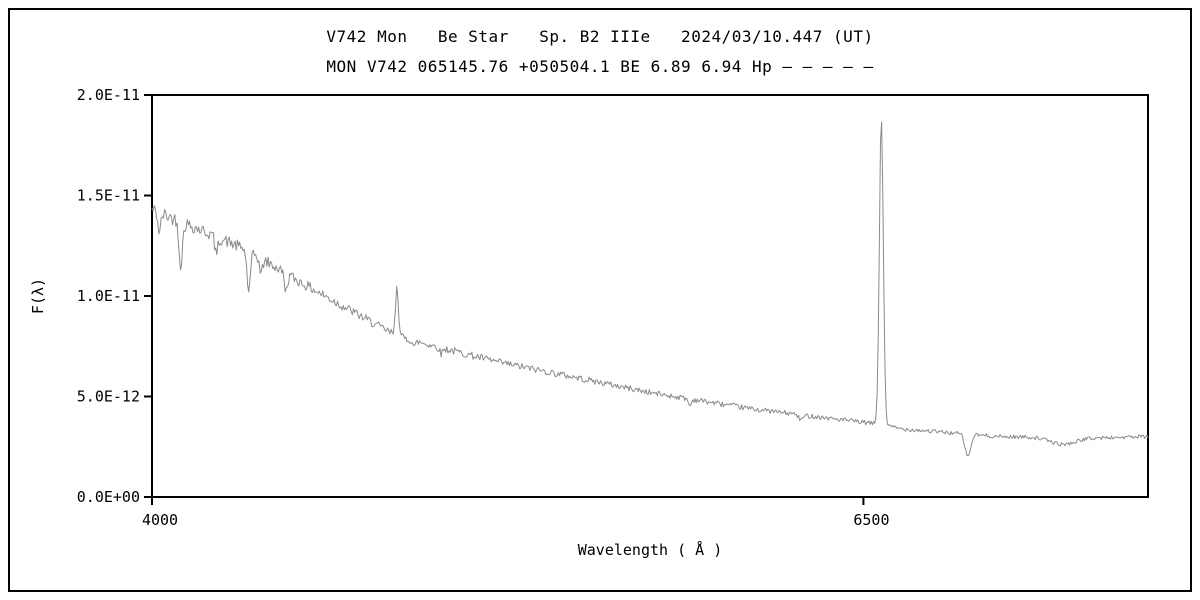 Image resolution: width=1200 pixels, height=600 pixels. I want to click on y-tick-label: 2.0E-11, so click(108, 95).